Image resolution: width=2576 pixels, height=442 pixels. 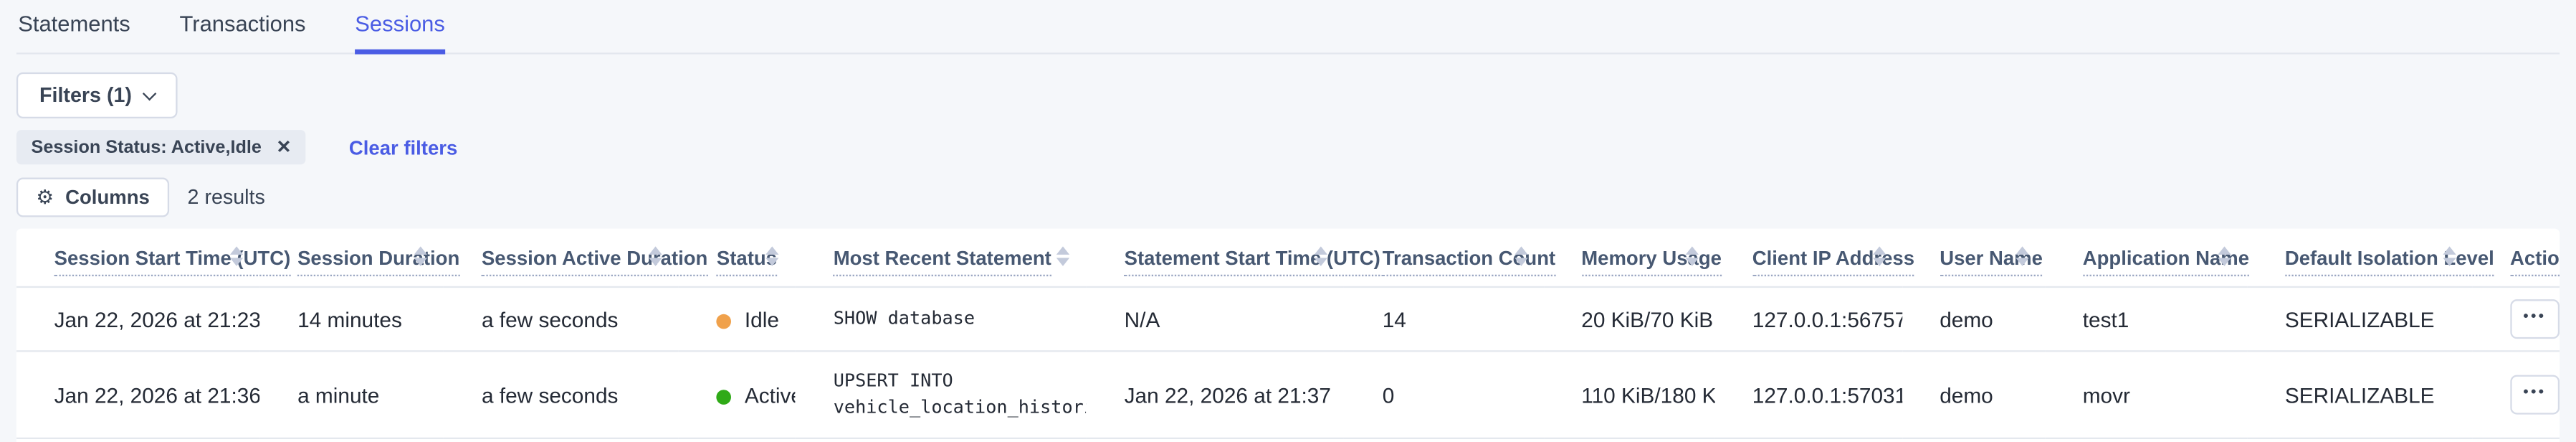 I want to click on column-header-memory-usage: Memory Usage, so click(x=1632, y=258).